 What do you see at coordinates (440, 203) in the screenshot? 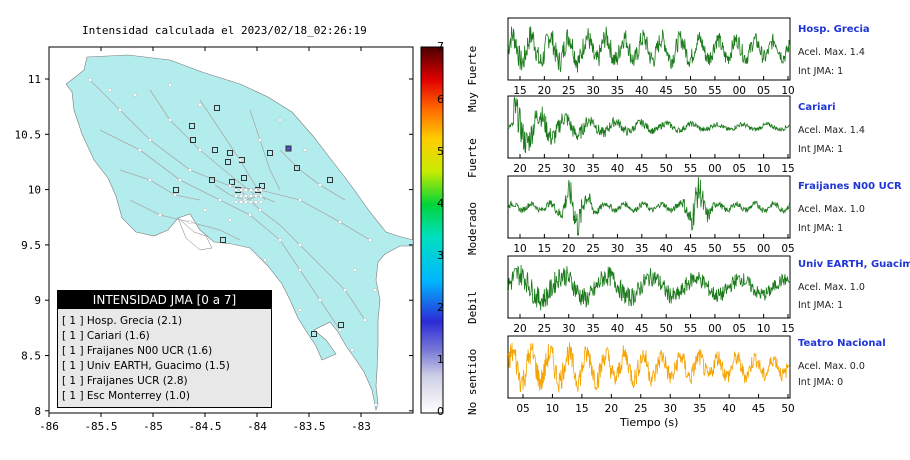
I see `colorbar-tick-4: 4` at bounding box center [440, 203].